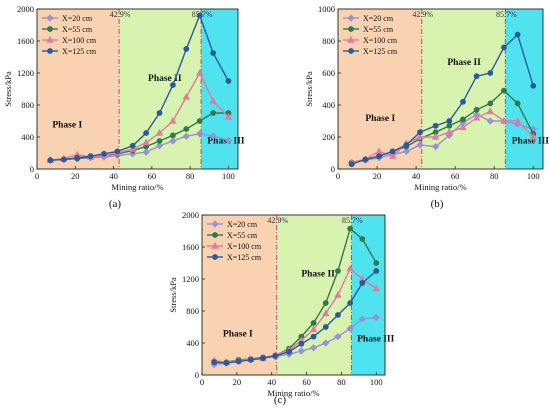 The image size is (550, 409). What do you see at coordinates (8, 89) in the screenshot?
I see `y-axis-label: Stress/kPa` at bounding box center [8, 89].